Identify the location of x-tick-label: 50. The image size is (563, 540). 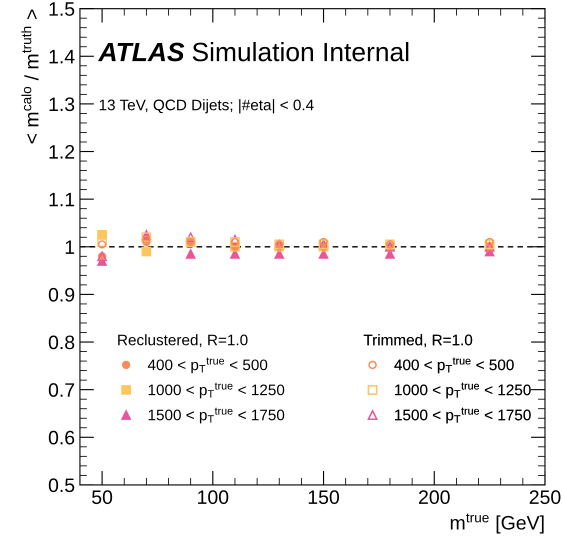
(102, 497).